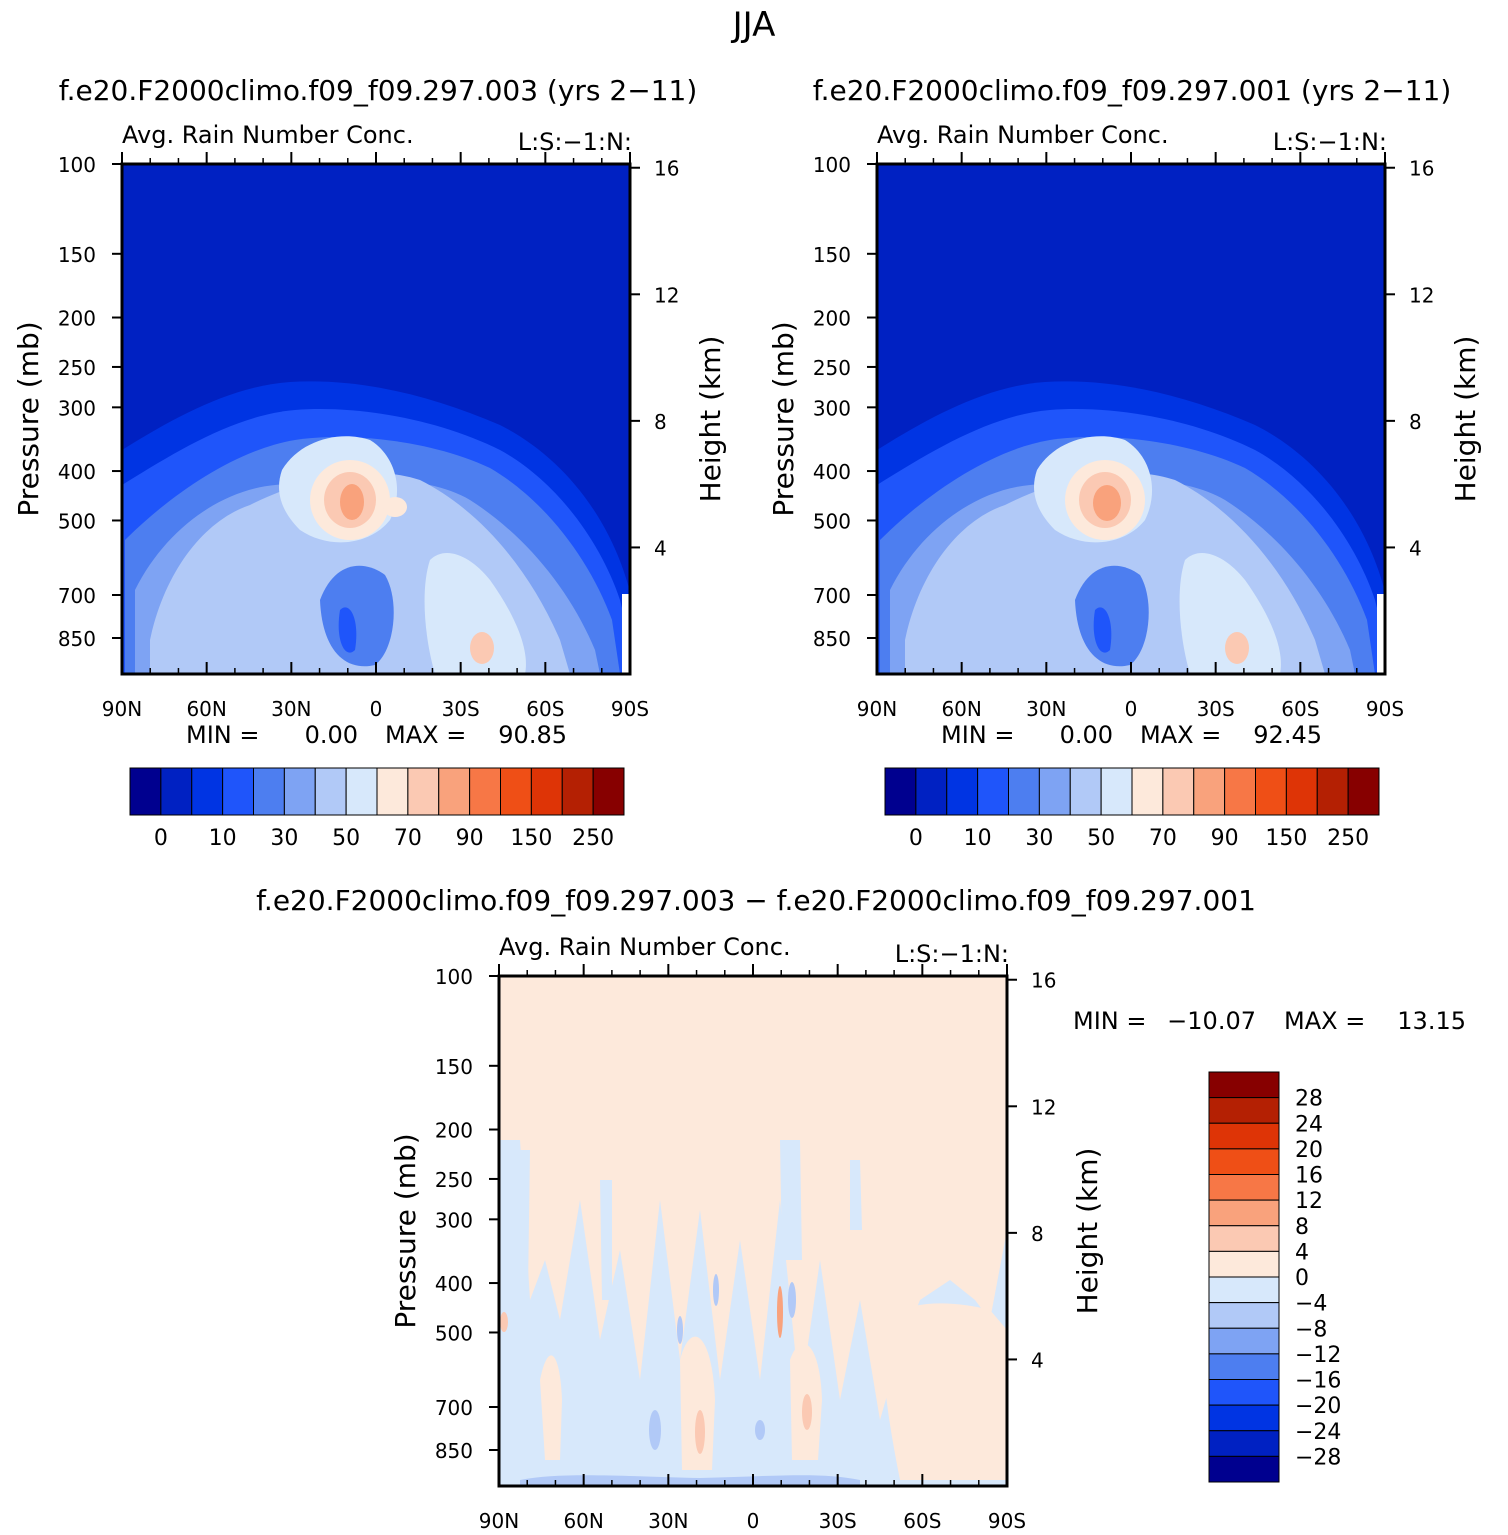 This screenshot has height=1535, width=1508. What do you see at coordinates (1311, 1304) in the screenshot?
I see `colorbar-label: −4` at bounding box center [1311, 1304].